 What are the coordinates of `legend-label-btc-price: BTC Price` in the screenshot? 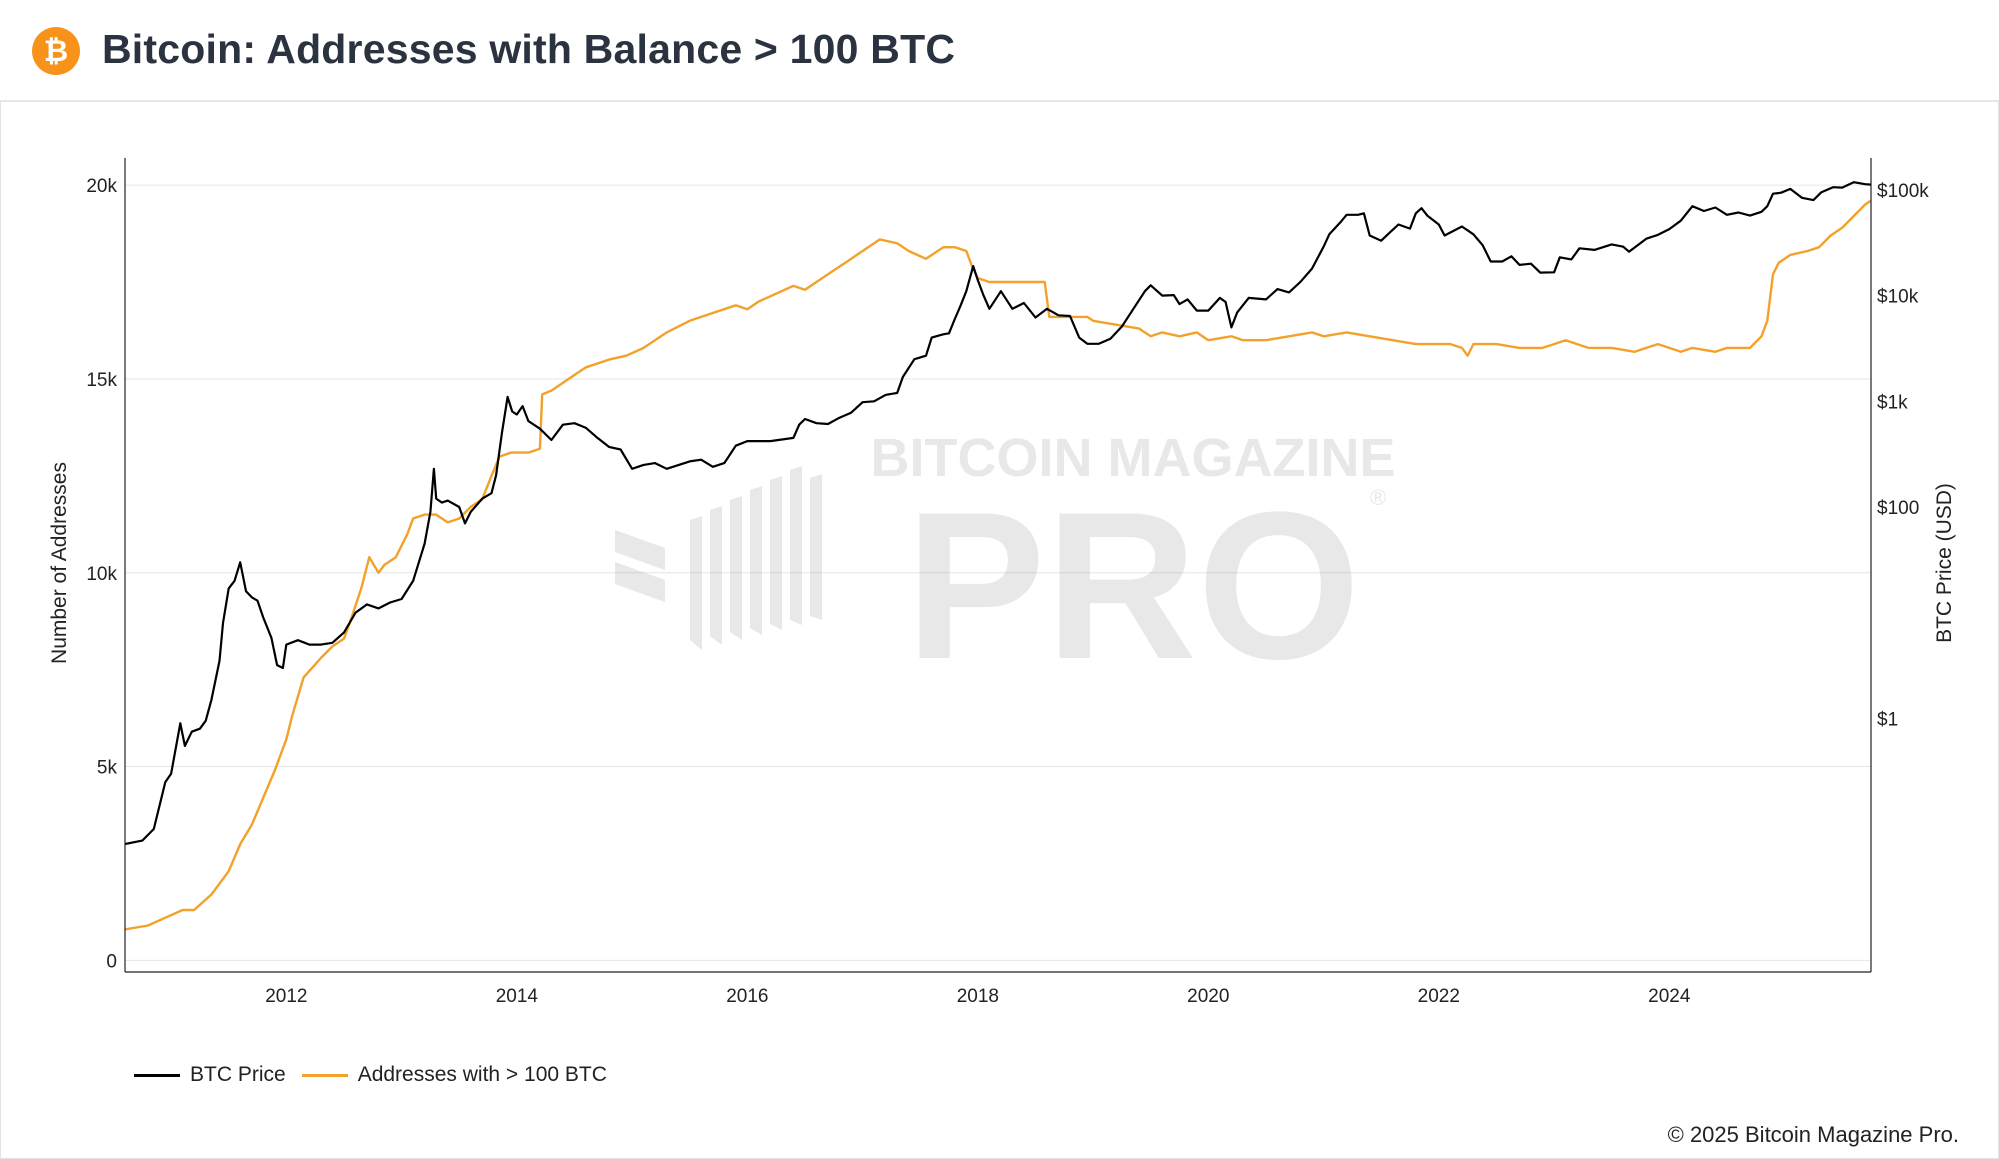 It's located at (238, 1074).